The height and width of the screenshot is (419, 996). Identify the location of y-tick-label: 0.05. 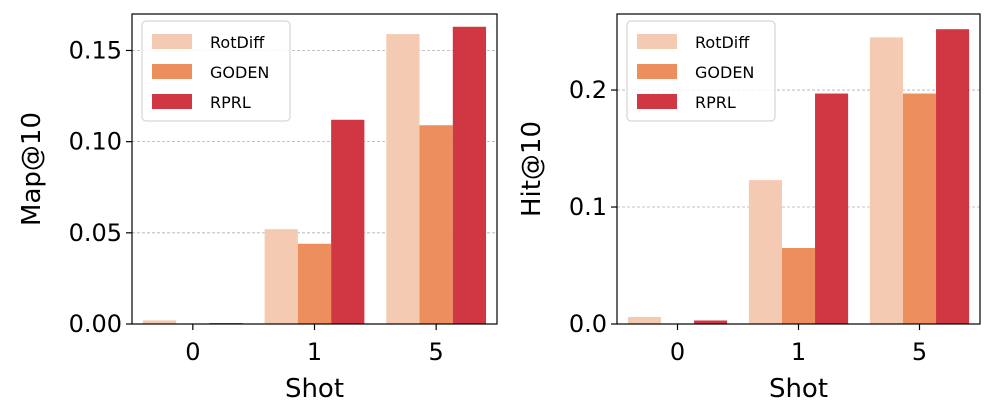
(95, 233).